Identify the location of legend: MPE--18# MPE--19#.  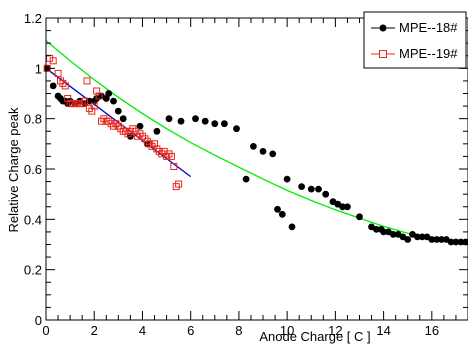
(415, 40).